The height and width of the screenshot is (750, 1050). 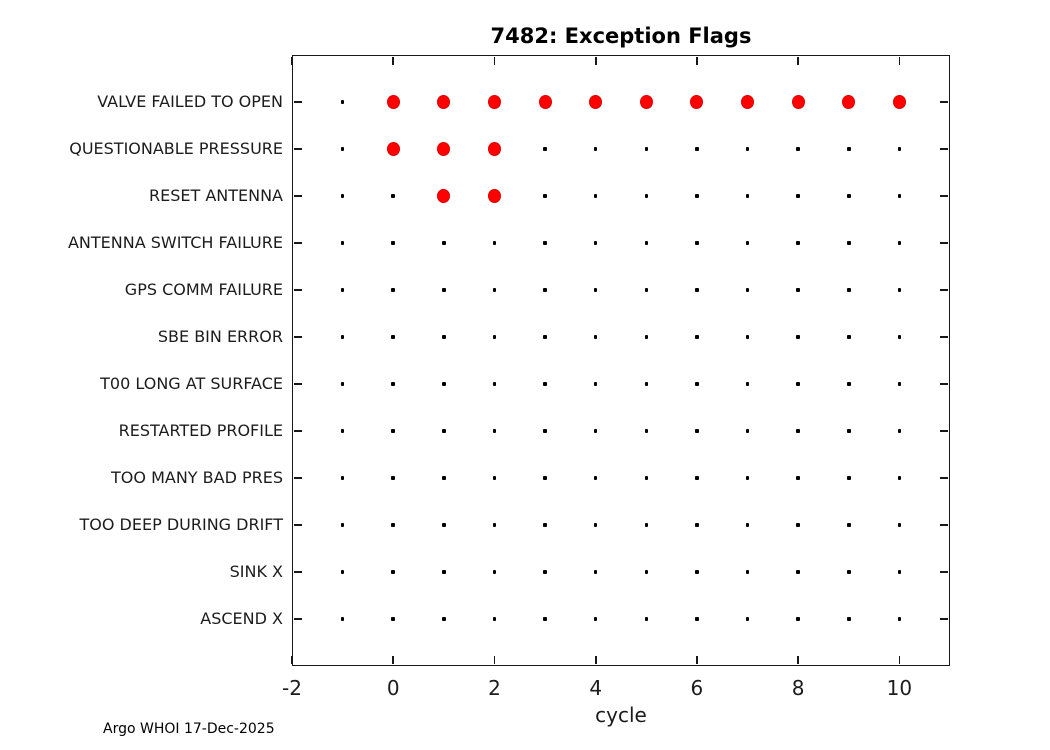 I want to click on x-tick-label: 2, so click(x=494, y=688).